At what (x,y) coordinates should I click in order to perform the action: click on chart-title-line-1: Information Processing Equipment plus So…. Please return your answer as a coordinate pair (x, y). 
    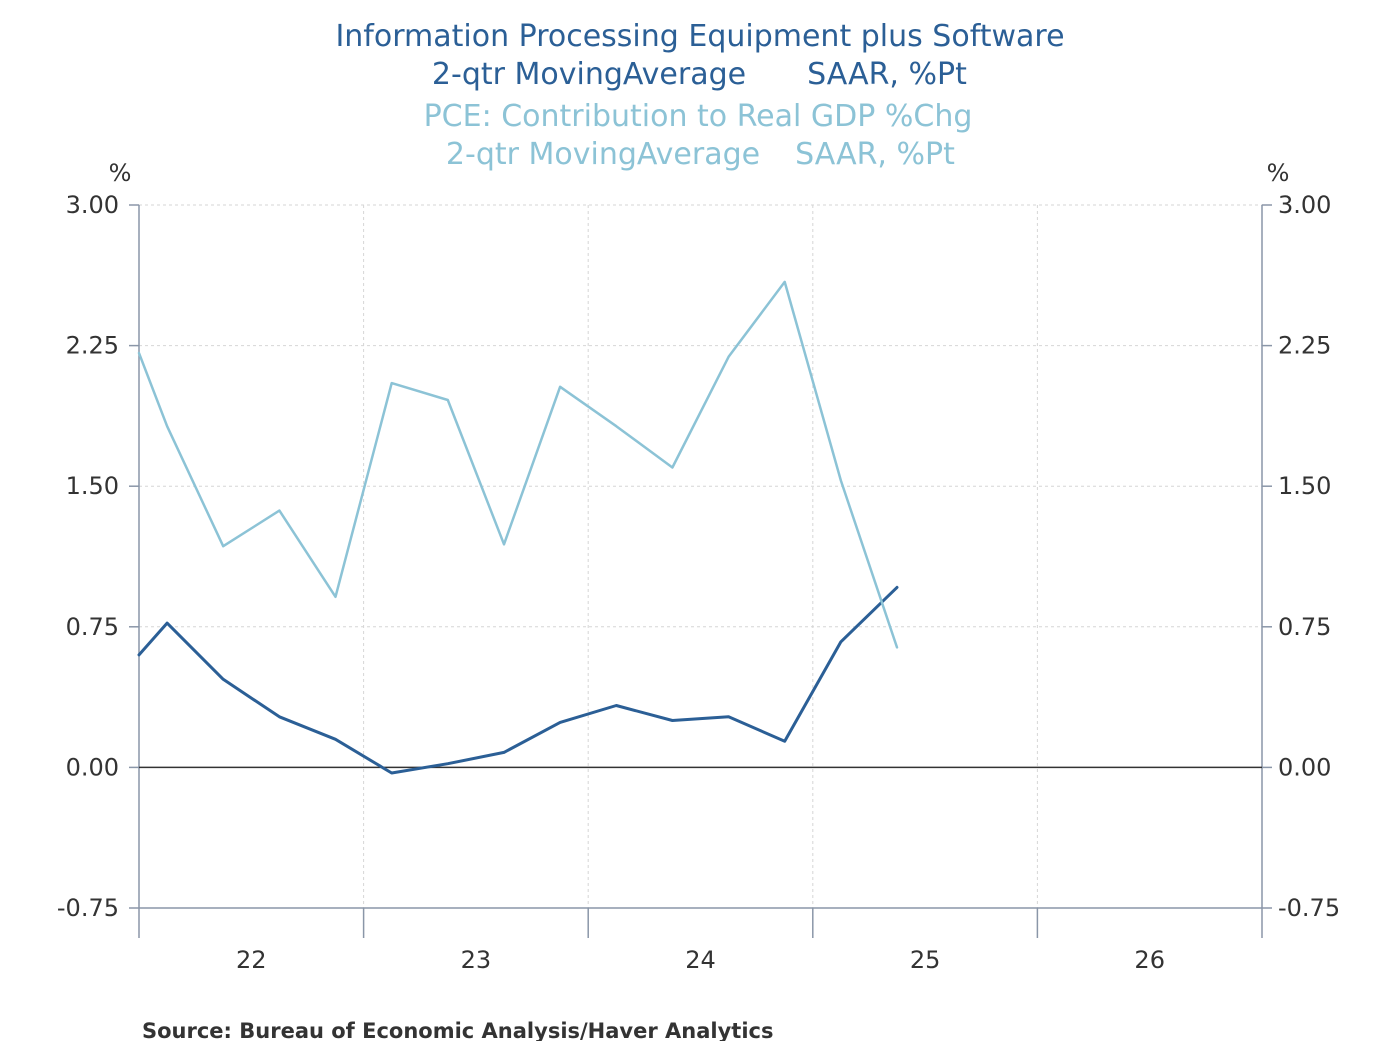
    Looking at the image, I should click on (699, 36).